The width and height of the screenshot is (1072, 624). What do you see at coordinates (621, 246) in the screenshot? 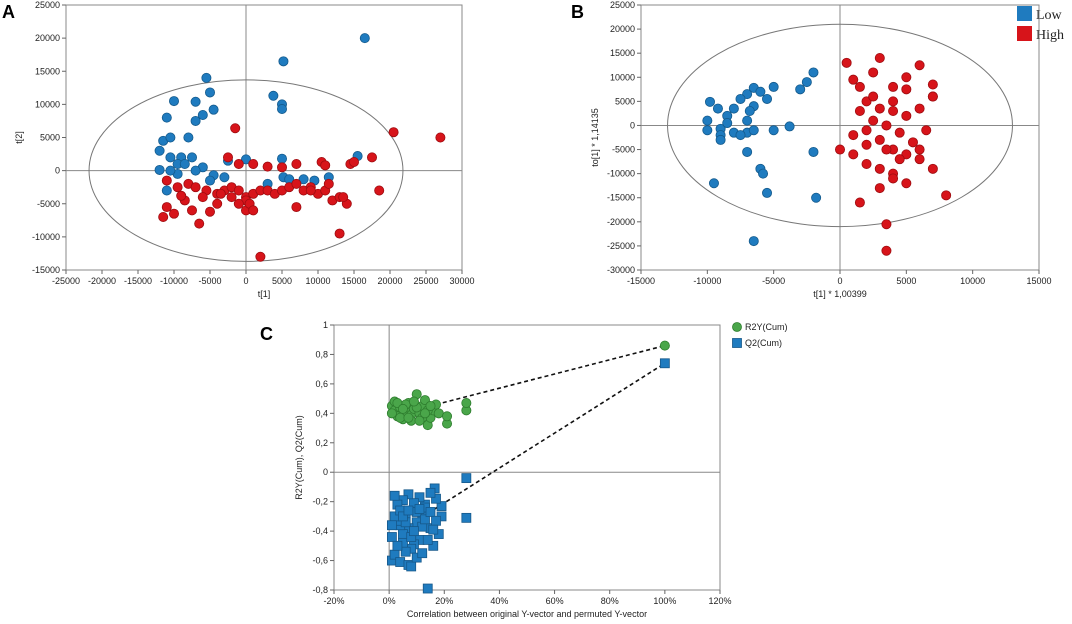
I see `panel-b-ytick-label: -25000` at bounding box center [621, 246].